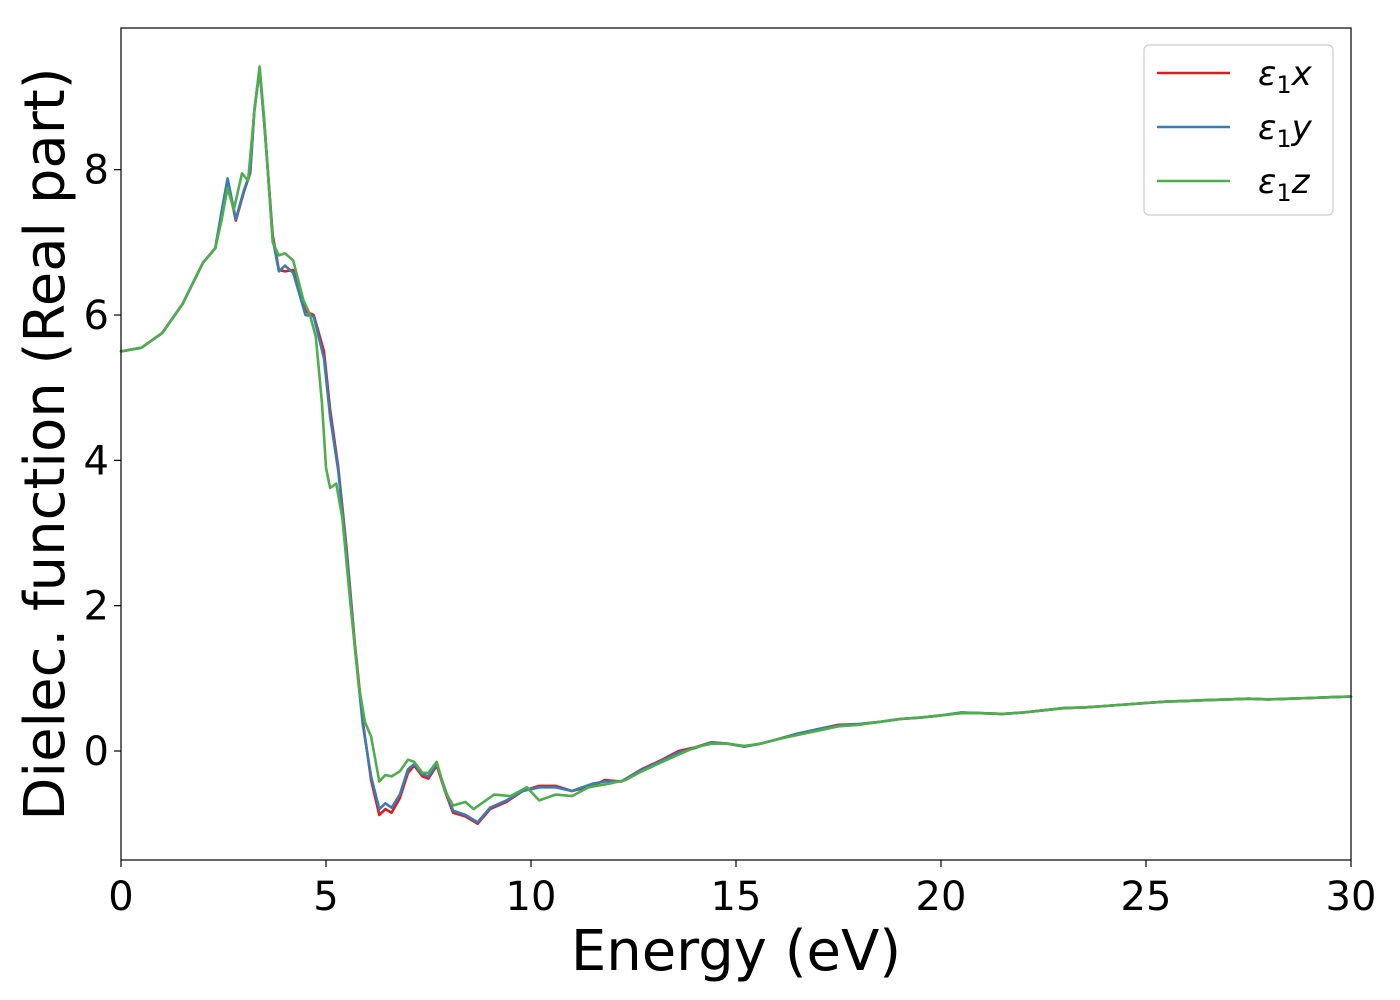 The width and height of the screenshot is (1400, 1000). What do you see at coordinates (96, 607) in the screenshot?
I see `y-tick-label: 2` at bounding box center [96, 607].